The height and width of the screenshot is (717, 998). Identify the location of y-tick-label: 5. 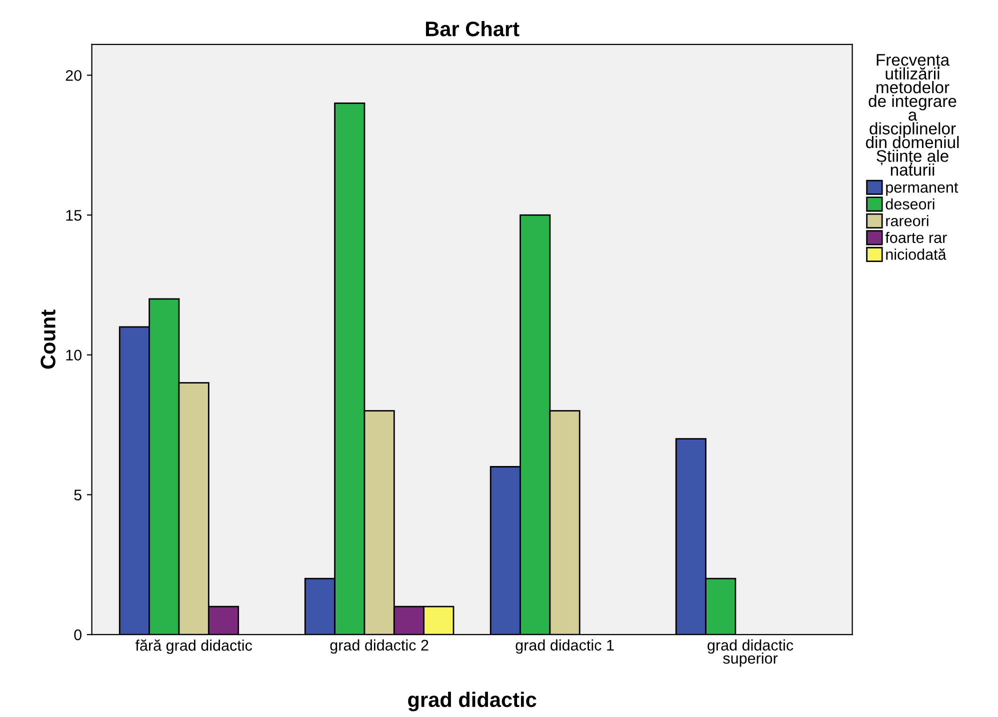
(78, 495).